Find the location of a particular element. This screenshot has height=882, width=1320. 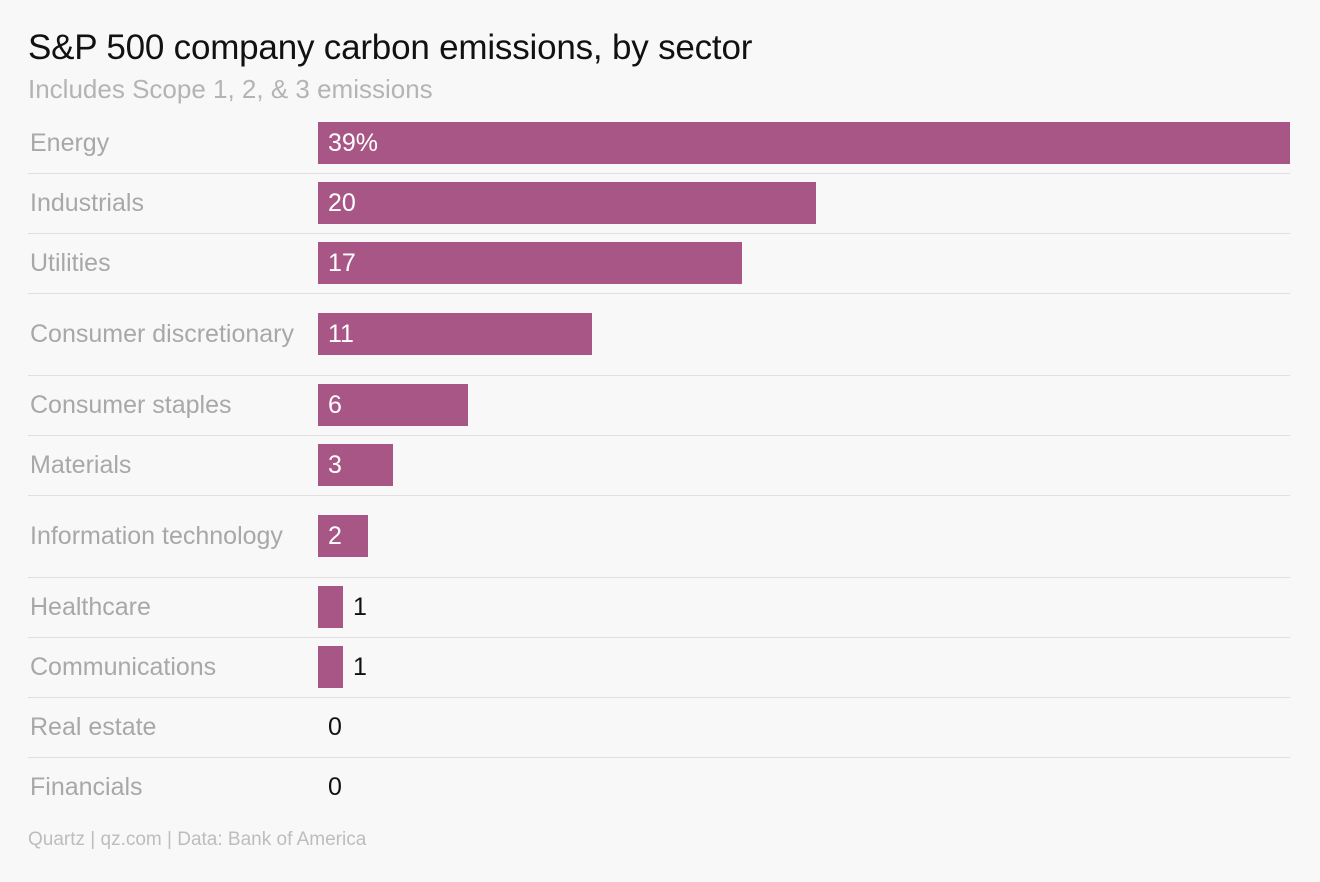

category-label: Consumer discretionary is located at coordinates (162, 334).